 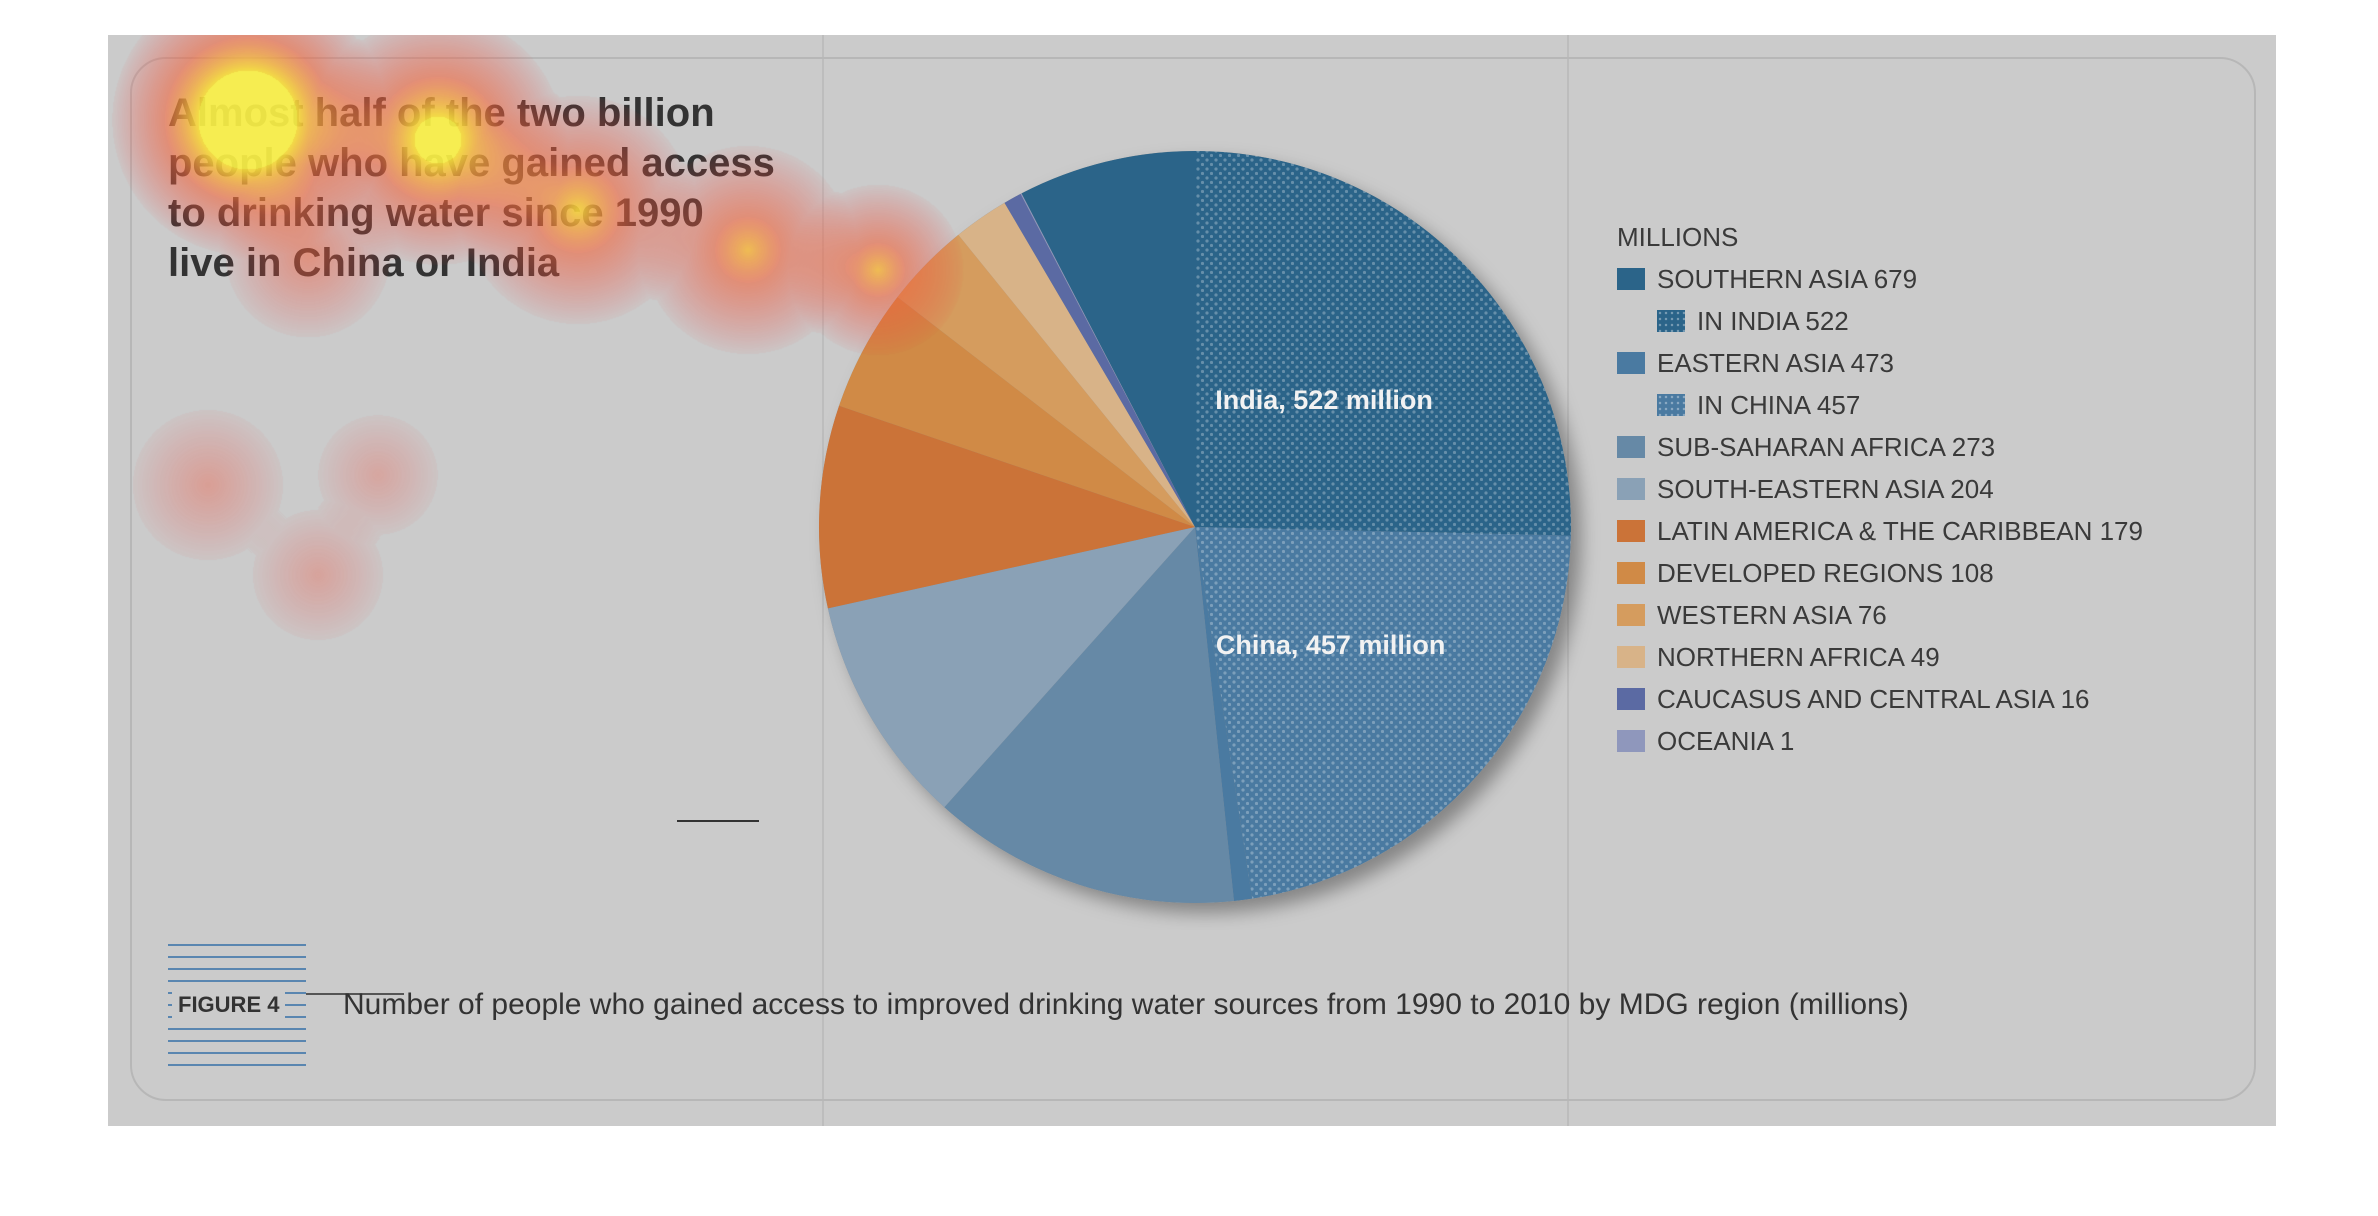 What do you see at coordinates (1798, 657) in the screenshot?
I see `legend-label: NORTHERN AFRICA 49` at bounding box center [1798, 657].